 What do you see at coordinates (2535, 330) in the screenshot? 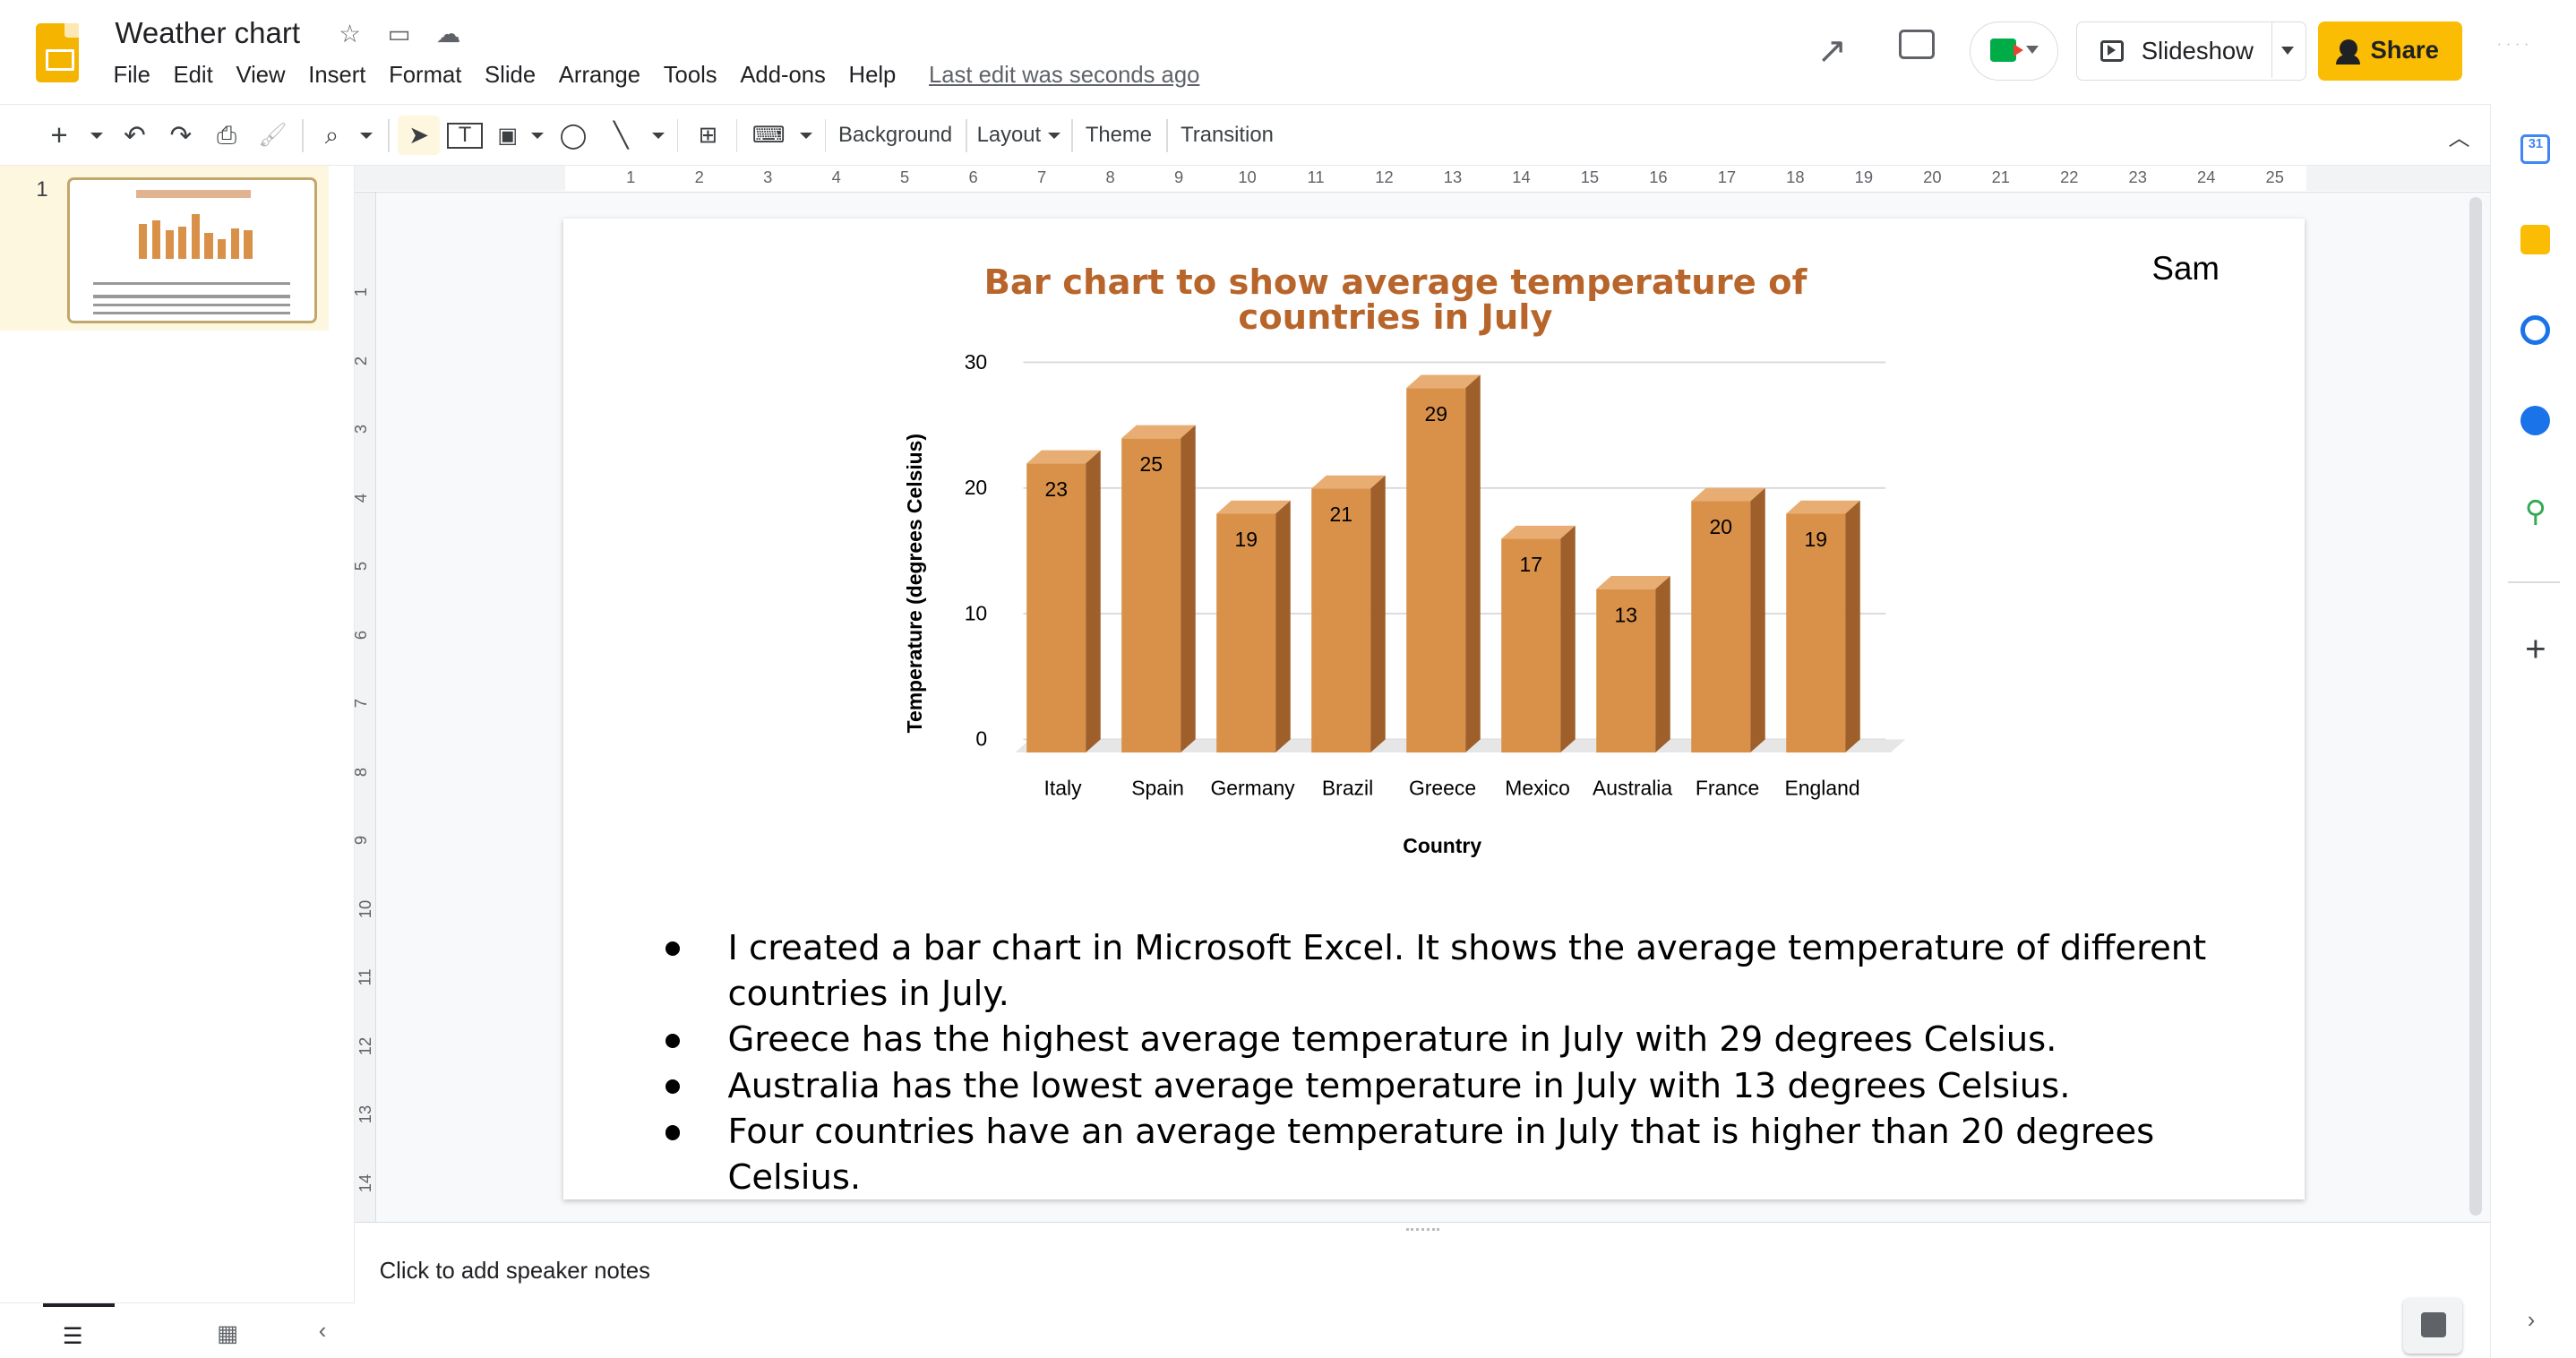
I see `tasks-icon` at bounding box center [2535, 330].